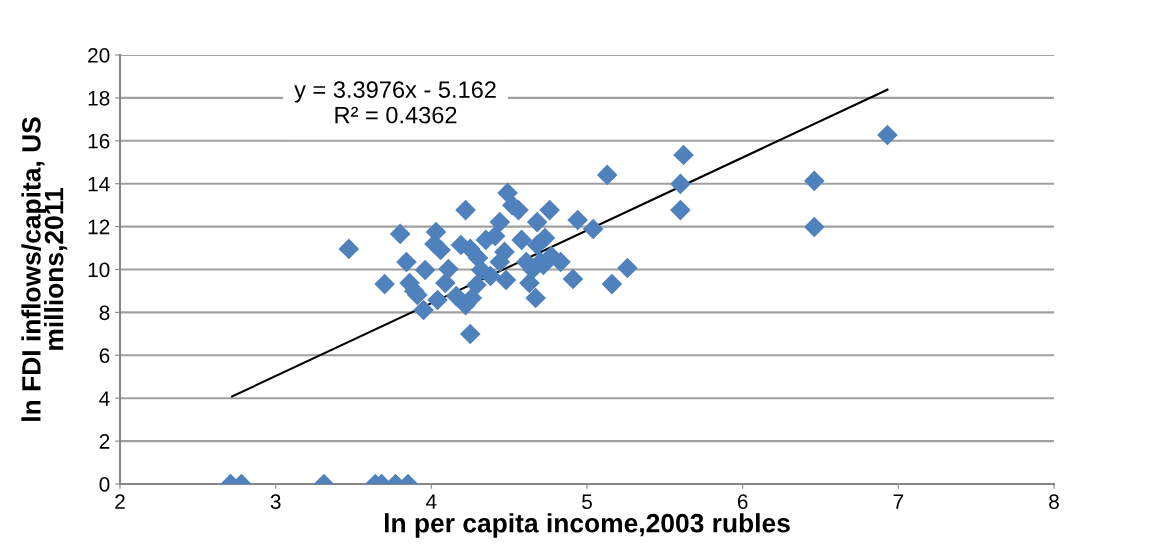 The width and height of the screenshot is (1150, 558). Describe the element at coordinates (99, 270) in the screenshot. I see `y-tick-label: 10` at that location.